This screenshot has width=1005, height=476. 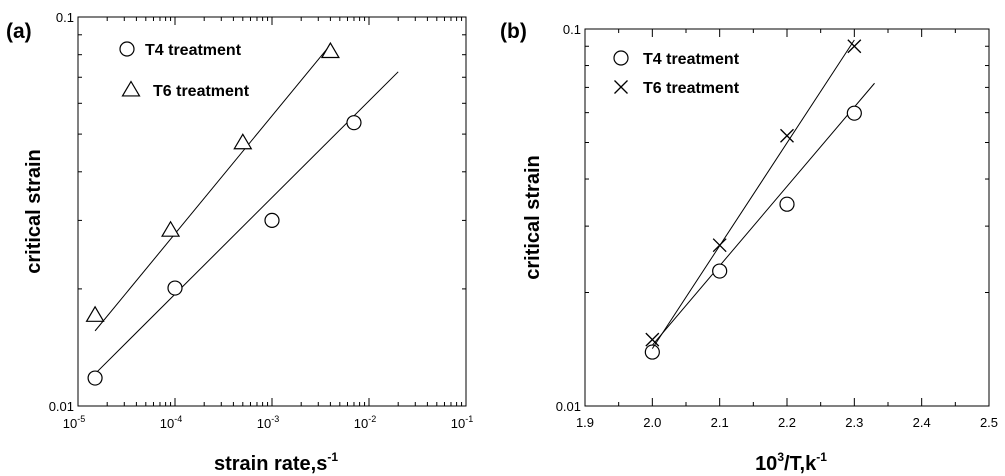 What do you see at coordinates (469, 419) in the screenshot?
I see `x-tick-exponent: -1` at bounding box center [469, 419].